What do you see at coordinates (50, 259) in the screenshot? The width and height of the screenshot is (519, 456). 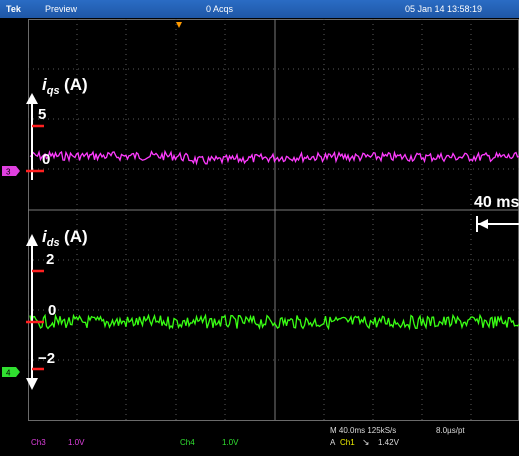 I see `ids-tick-2-label: 2` at bounding box center [50, 259].